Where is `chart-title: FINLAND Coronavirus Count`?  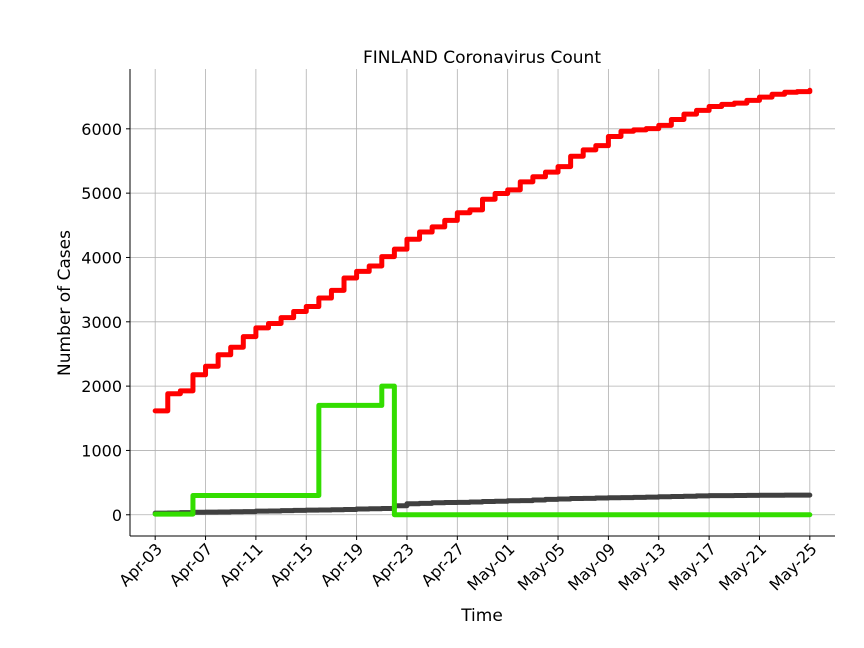
chart-title: FINLAND Coronavirus Count is located at coordinates (482, 58).